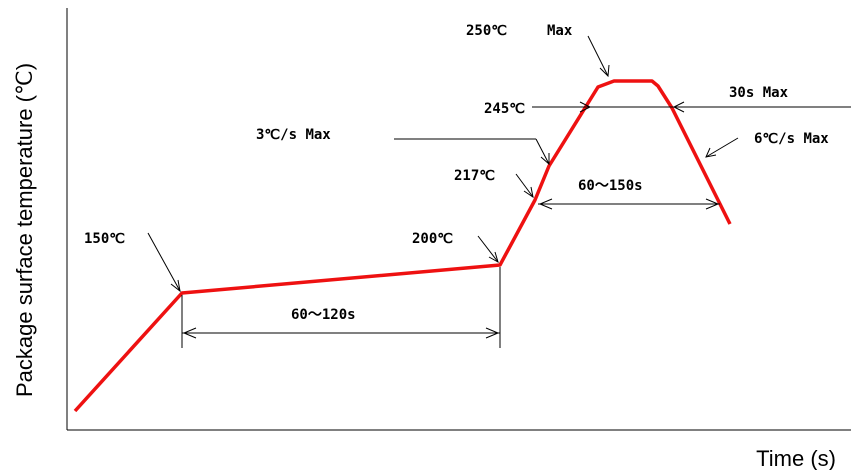 Image resolution: width=851 pixels, height=470 pixels. What do you see at coordinates (488, 249) in the screenshot?
I see `leader-200c` at bounding box center [488, 249].